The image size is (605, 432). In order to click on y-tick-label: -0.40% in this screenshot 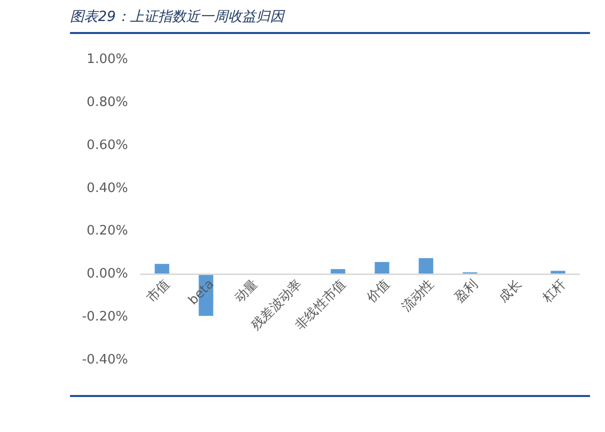, I will do `click(105, 360)`.